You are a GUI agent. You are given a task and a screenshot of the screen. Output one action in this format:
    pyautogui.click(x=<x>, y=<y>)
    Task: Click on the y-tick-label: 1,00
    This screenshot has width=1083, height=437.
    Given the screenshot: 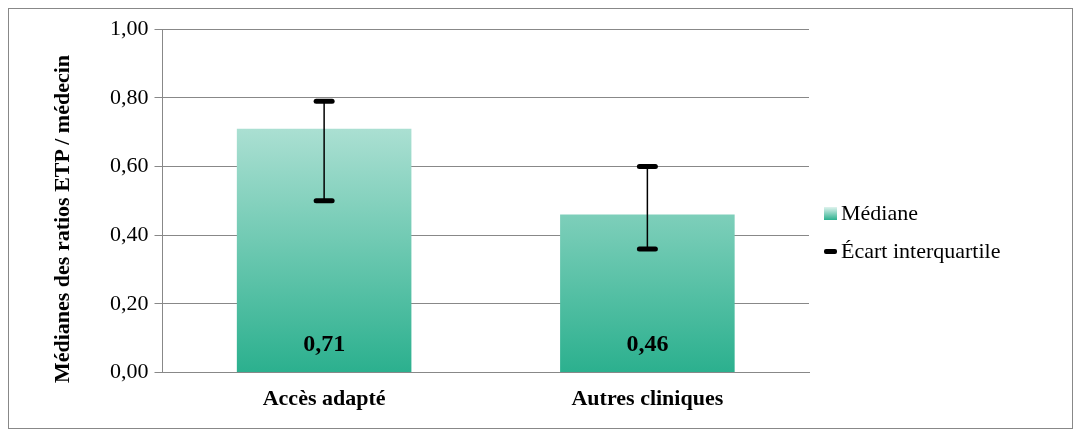 What is the action you would take?
    pyautogui.click(x=129, y=27)
    